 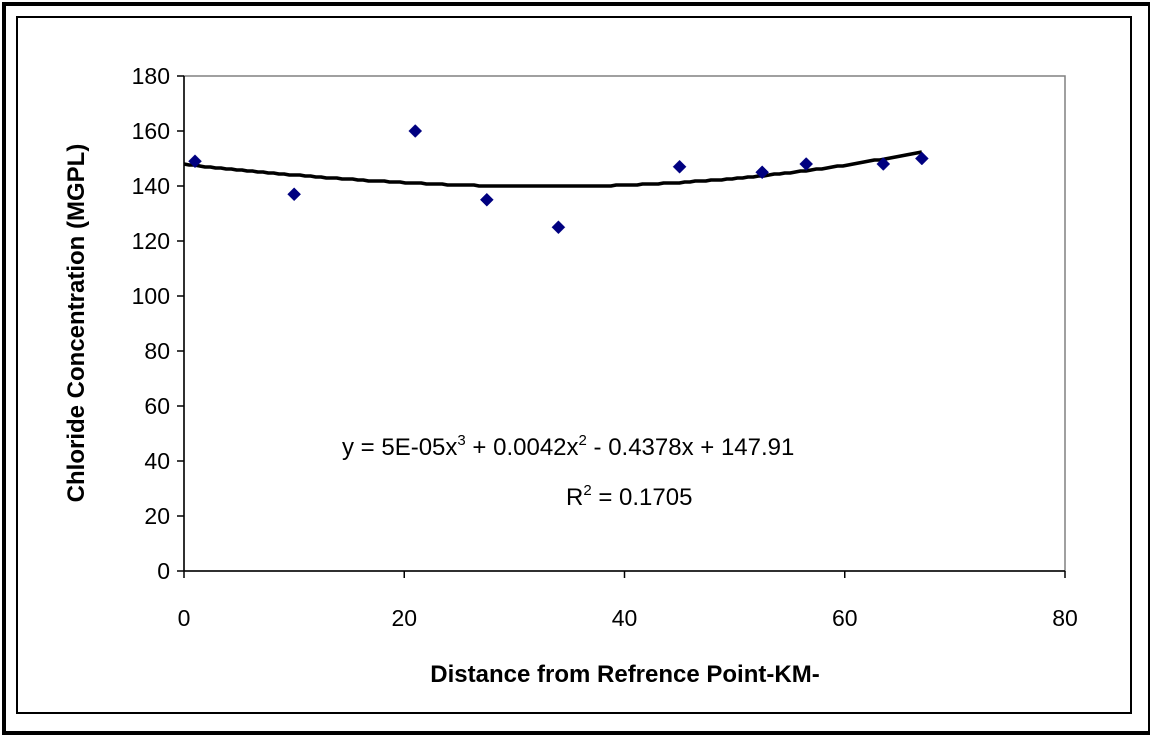 I want to click on y-axis-title: Chloride Concentration (MGPL), so click(x=76, y=323).